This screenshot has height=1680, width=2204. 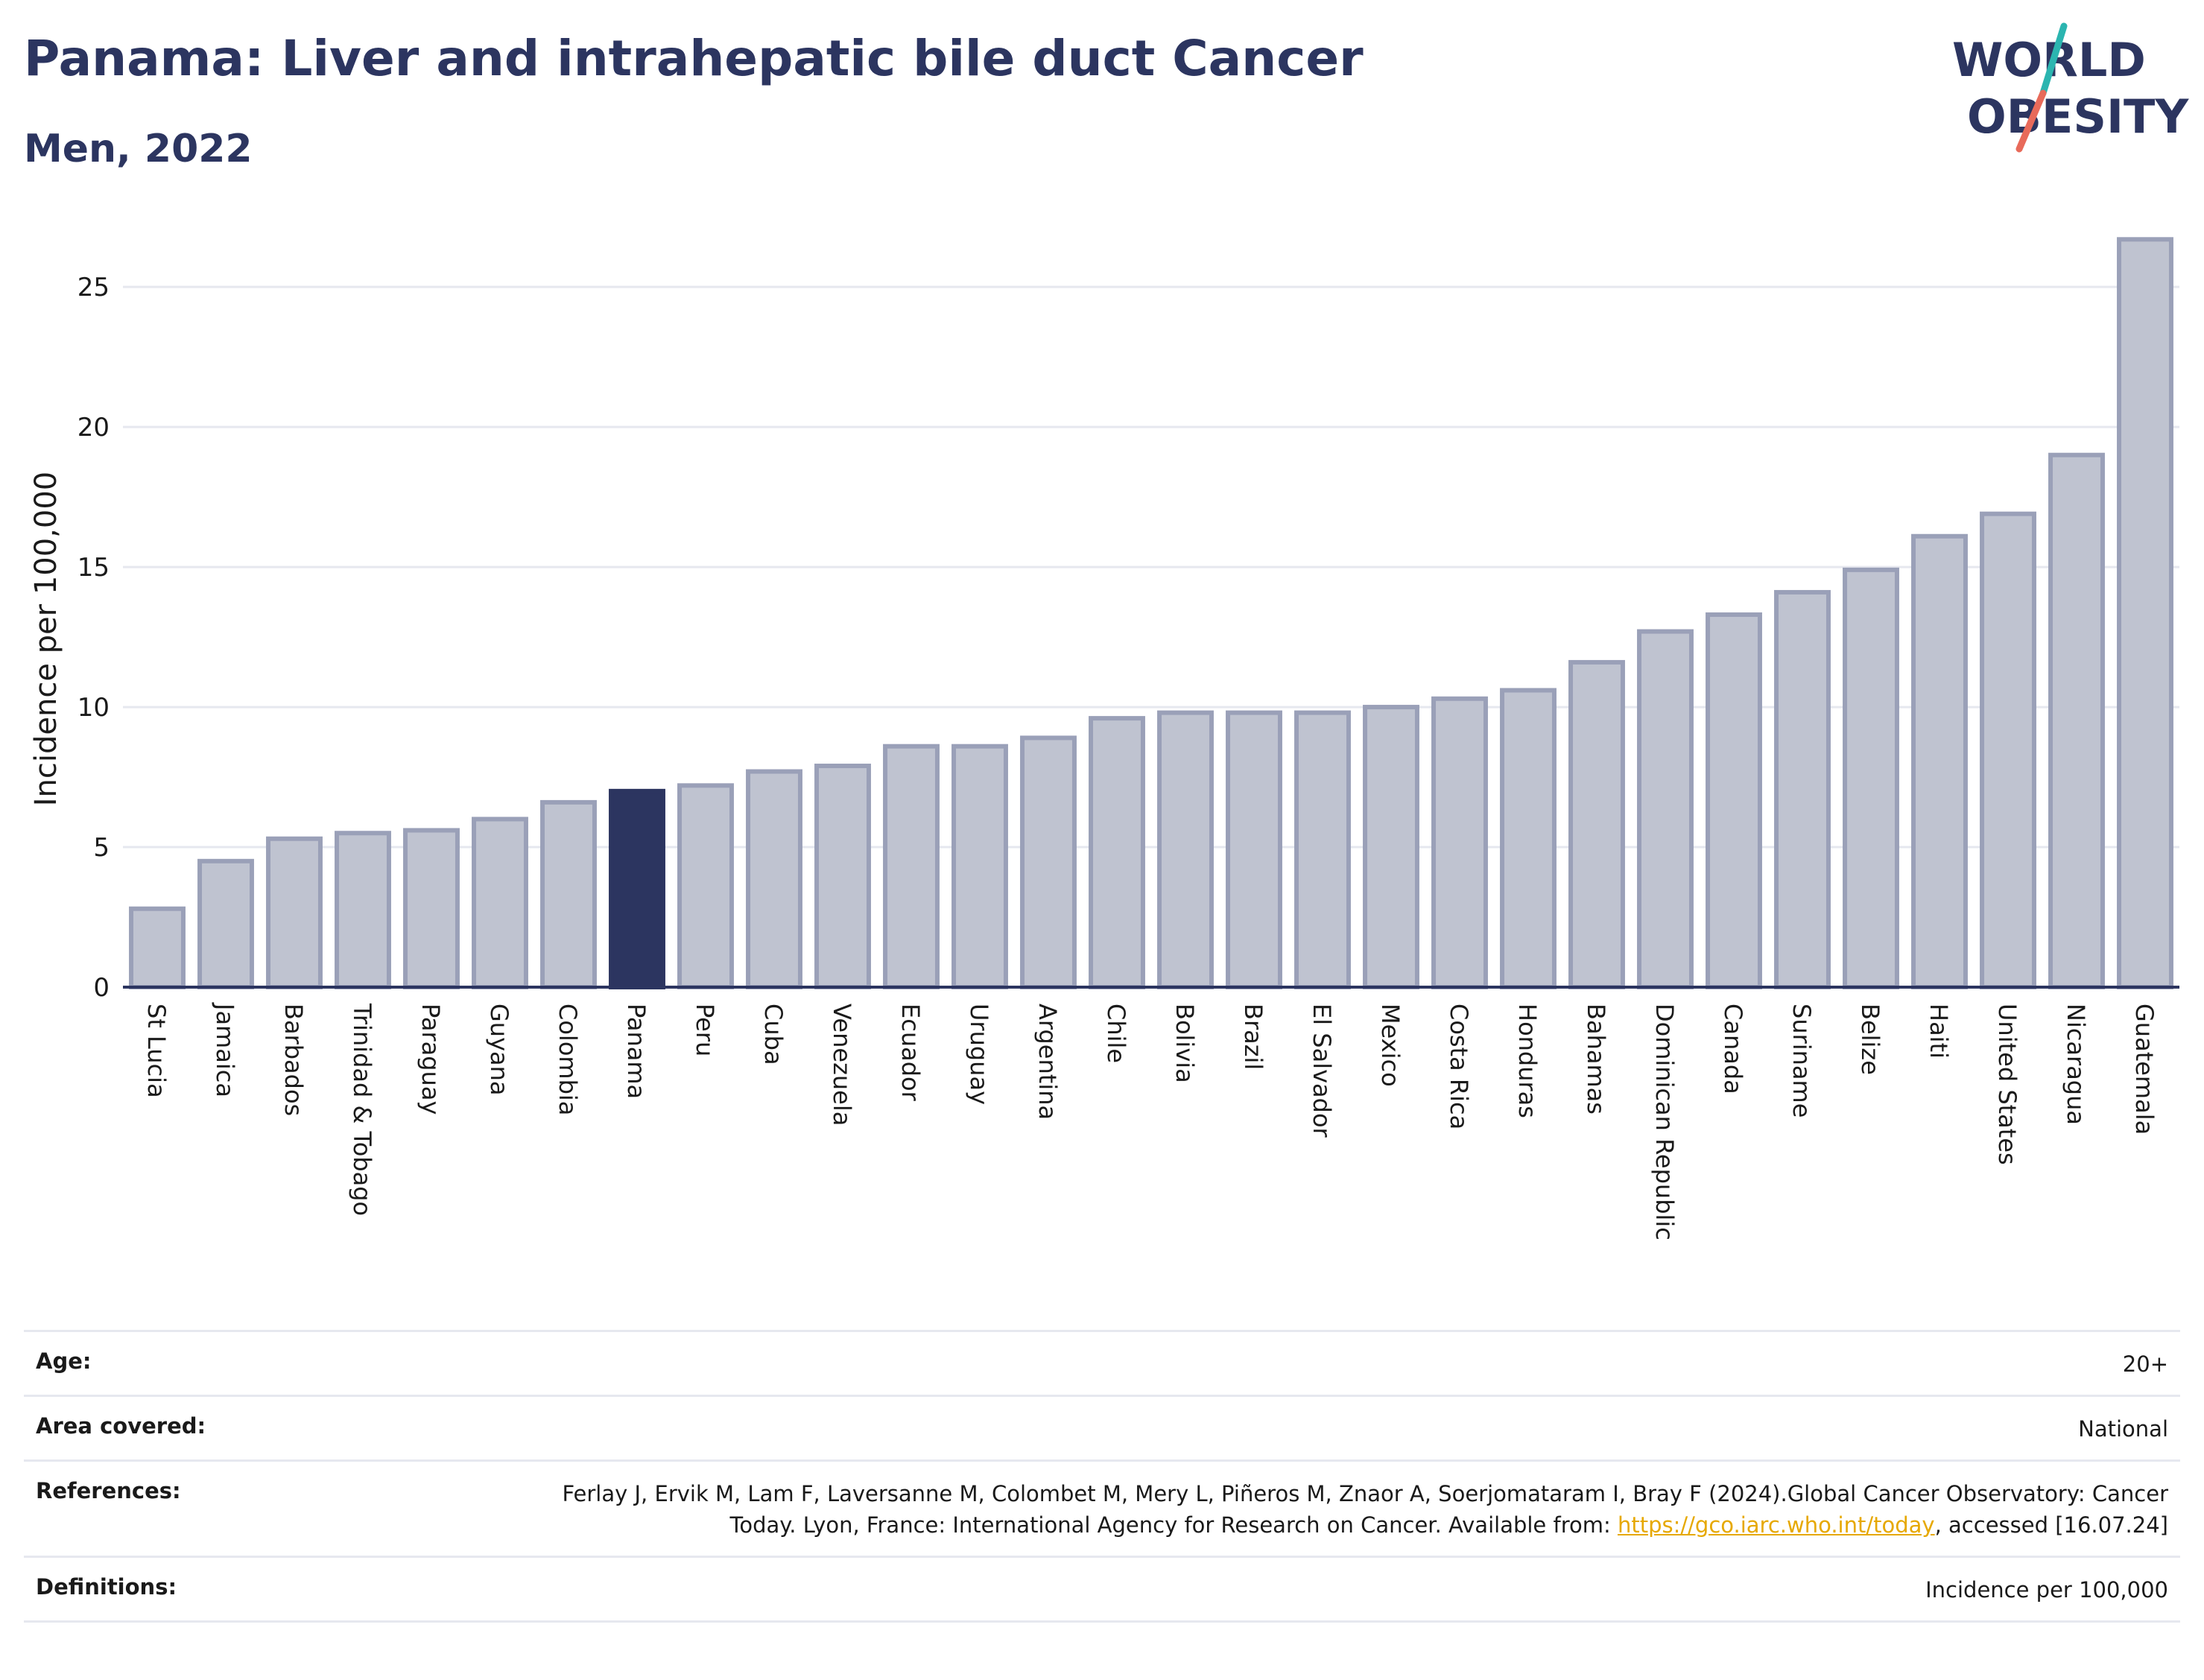 I want to click on logo-slash-teal, so click(x=2053, y=59).